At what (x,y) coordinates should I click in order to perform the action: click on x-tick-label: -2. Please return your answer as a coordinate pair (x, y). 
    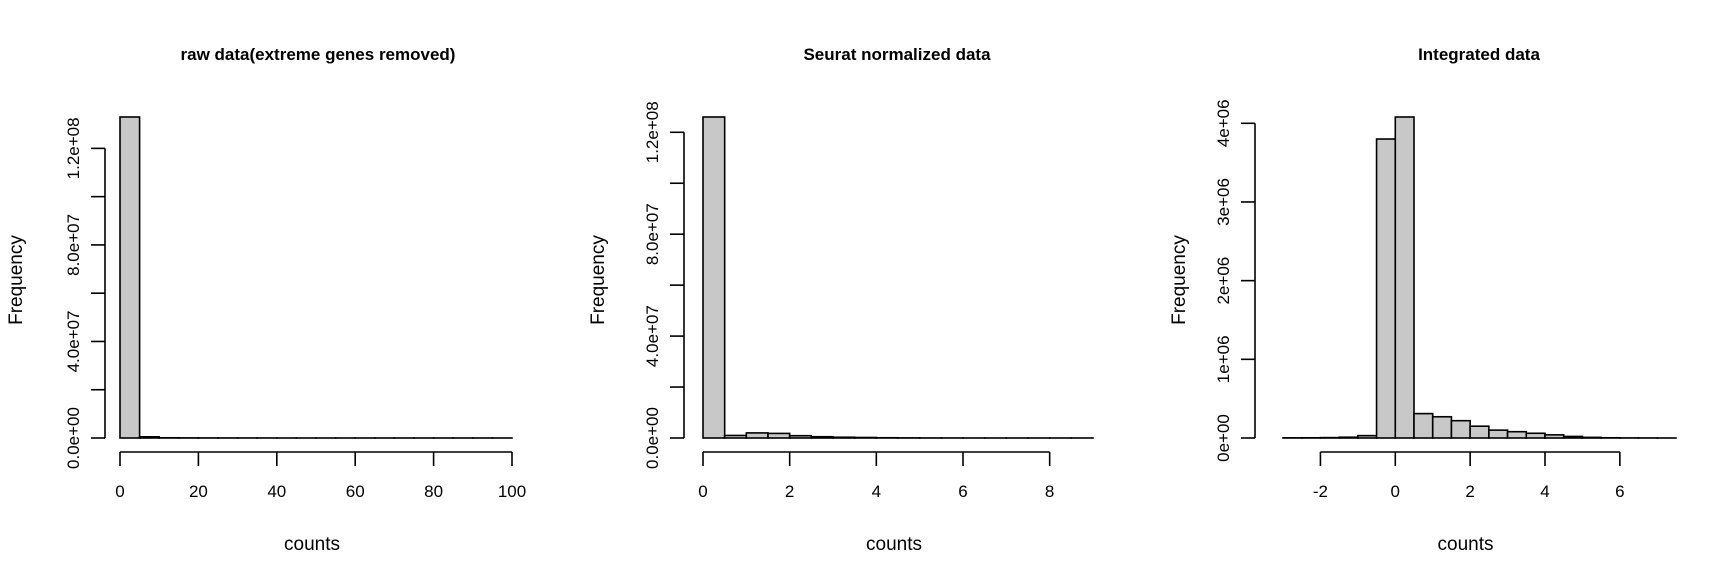
    Looking at the image, I should click on (1320, 491).